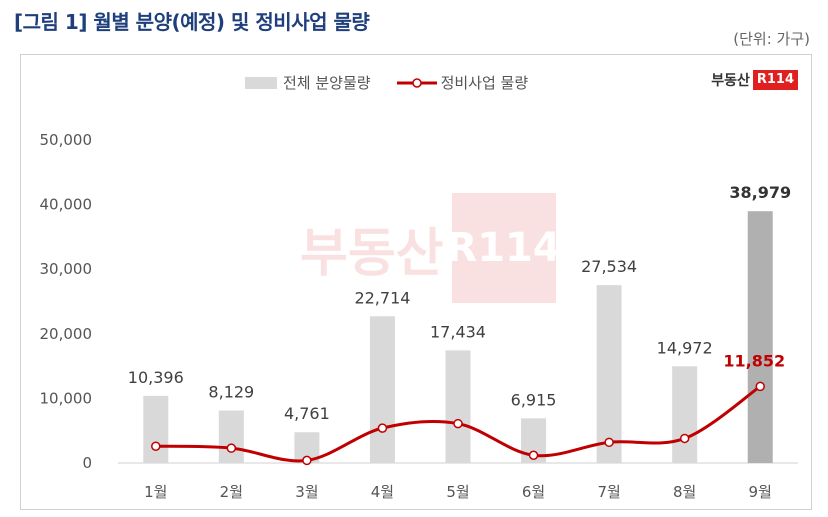 The height and width of the screenshot is (517, 828). Describe the element at coordinates (484, 83) in the screenshot. I see `legend-line-label: 정비사업 물량` at that location.